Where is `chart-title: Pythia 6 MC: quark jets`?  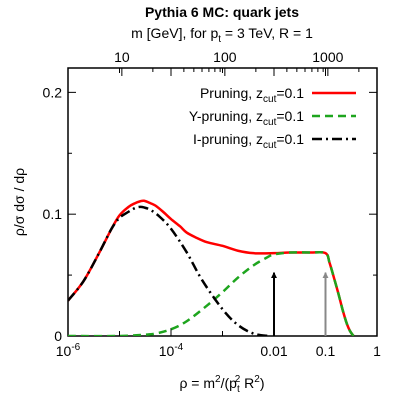 chart-title: Pythia 6 MC: quark jets is located at coordinates (222, 12).